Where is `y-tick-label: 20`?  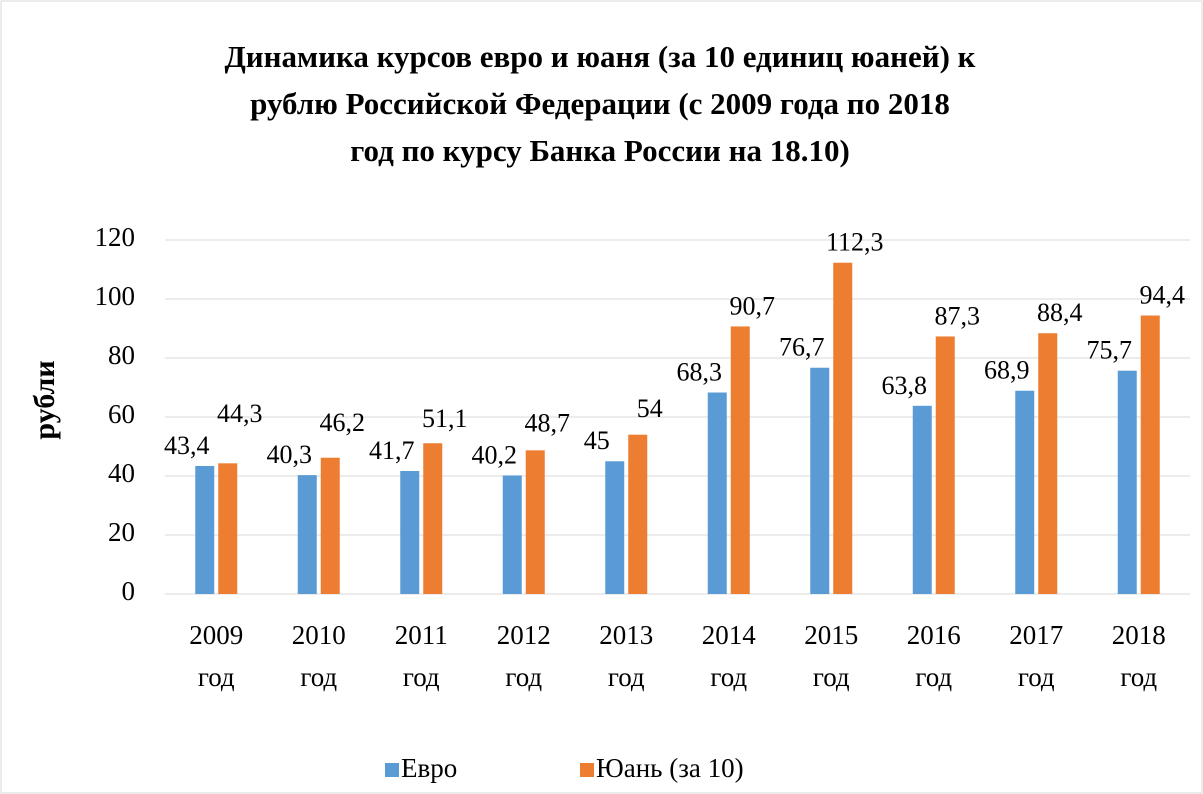
y-tick-label: 20 is located at coordinates (121, 532).